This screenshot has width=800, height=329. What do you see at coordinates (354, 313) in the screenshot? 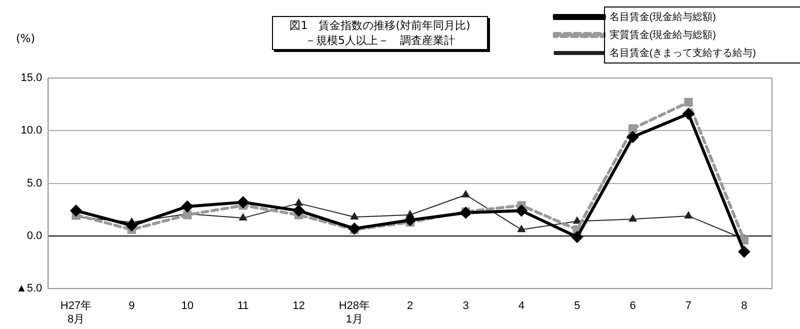
I see `x-tick-label: H28年 1月` at bounding box center [354, 313].